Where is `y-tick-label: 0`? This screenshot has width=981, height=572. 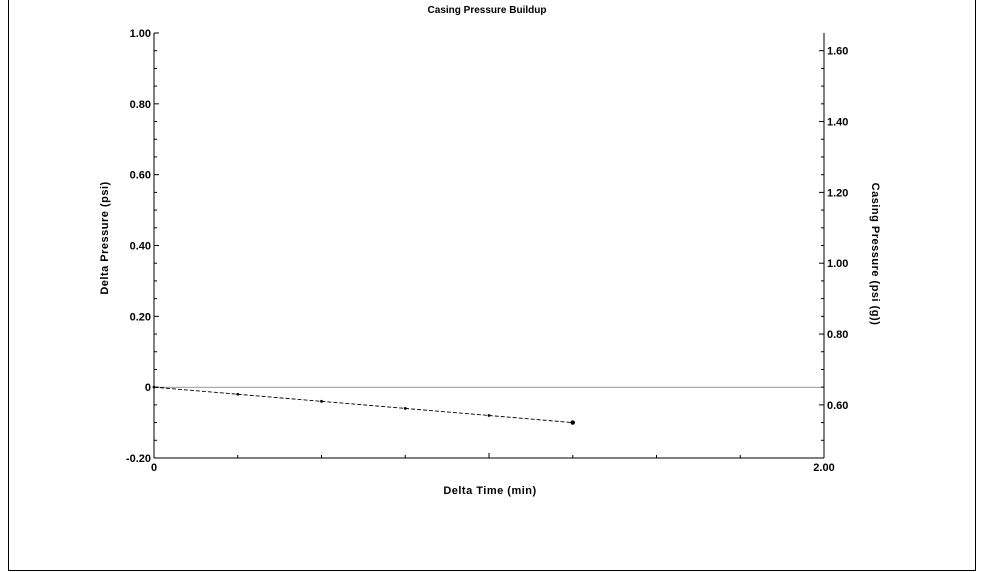 y-tick-label: 0 is located at coordinates (148, 388).